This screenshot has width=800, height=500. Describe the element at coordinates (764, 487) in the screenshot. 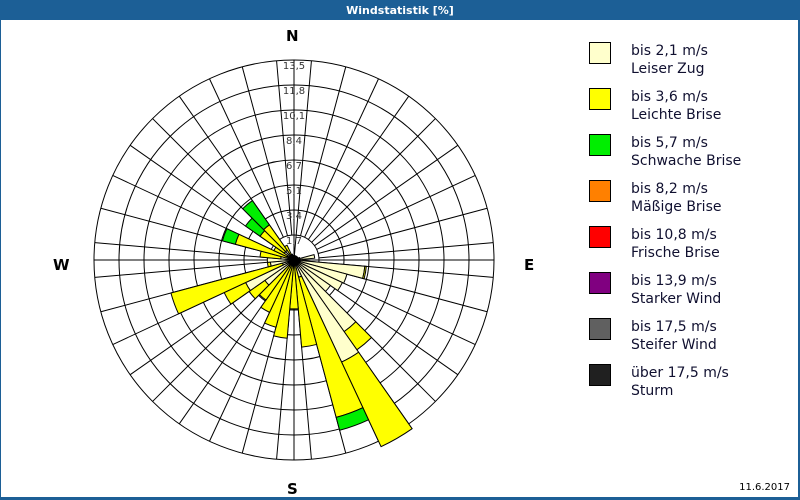

I see `date-label: 11.6.2017` at that location.